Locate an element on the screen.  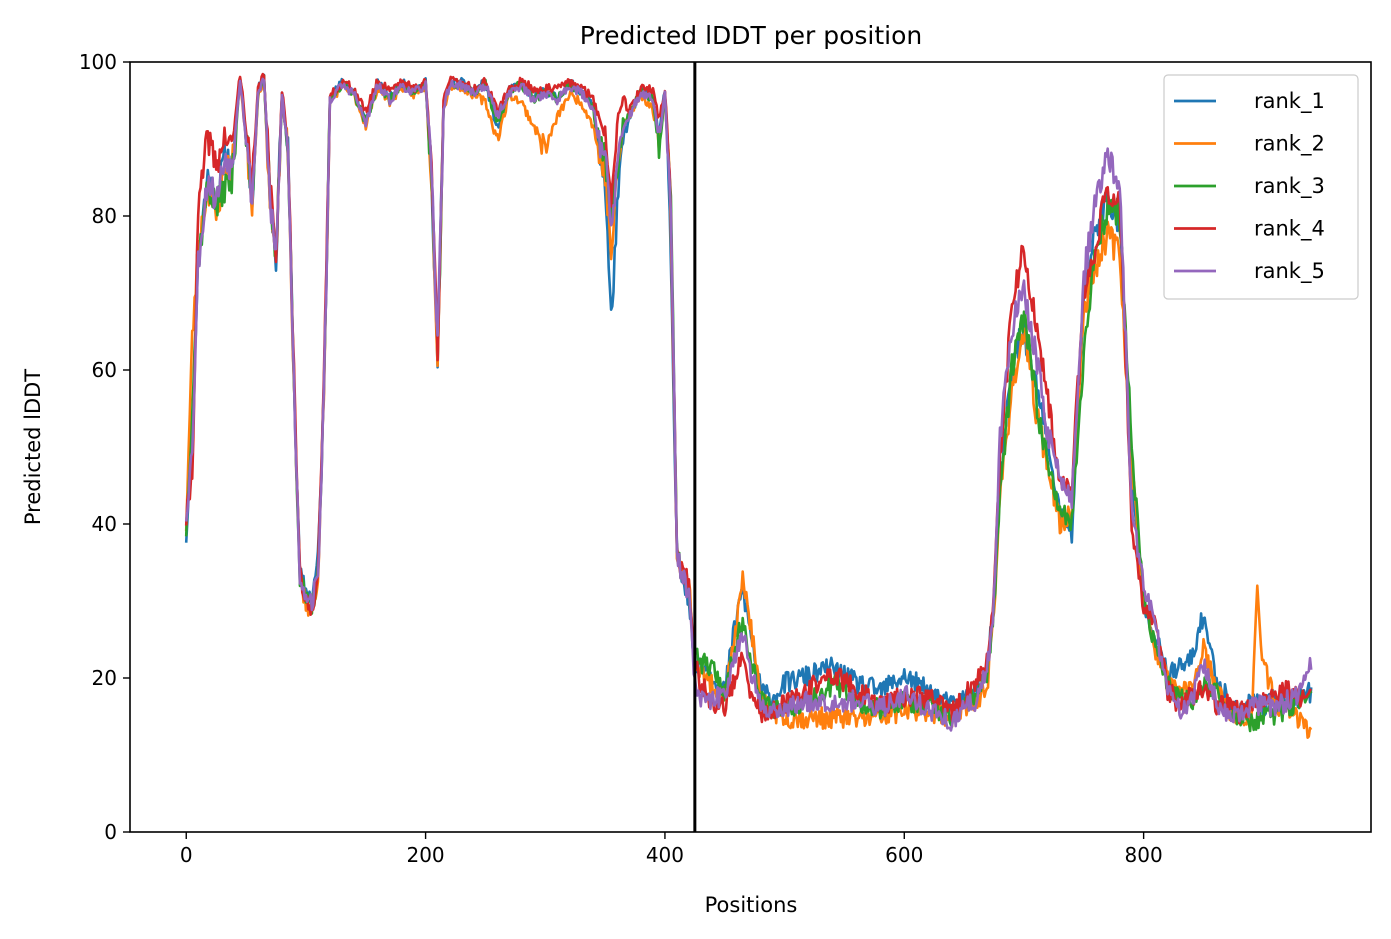
y-axis-title: Predicted lDDT is located at coordinates (33, 447).